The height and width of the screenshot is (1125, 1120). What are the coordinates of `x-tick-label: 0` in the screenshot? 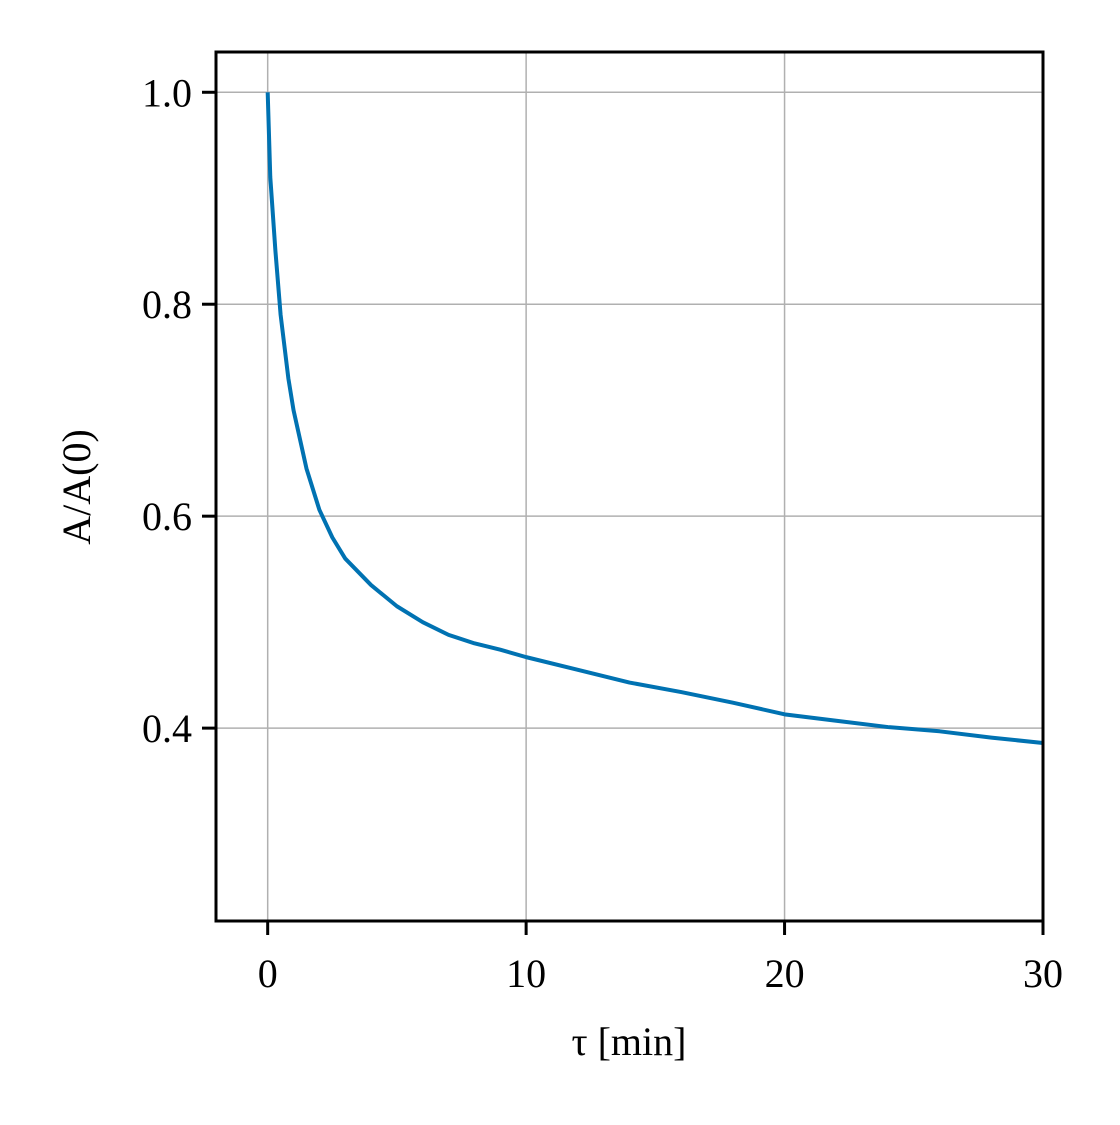 It's located at (268, 973).